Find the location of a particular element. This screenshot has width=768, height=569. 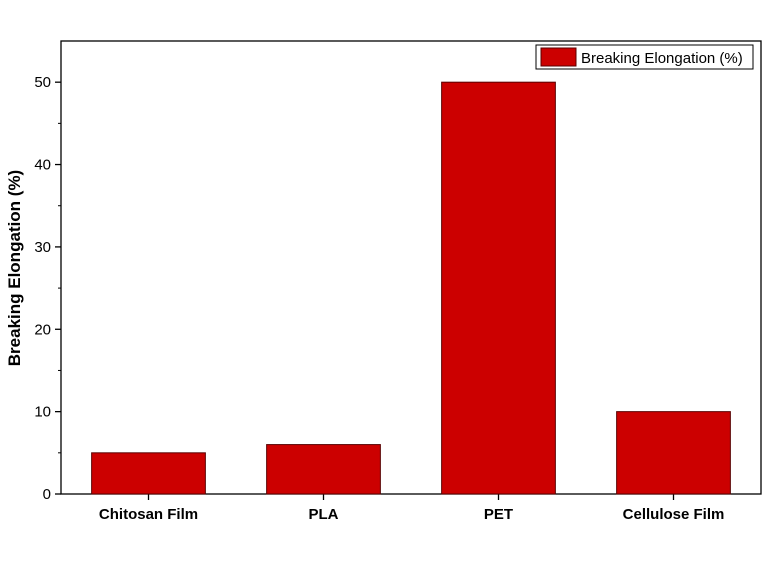

y-tick-label: 10 is located at coordinates (42, 412).